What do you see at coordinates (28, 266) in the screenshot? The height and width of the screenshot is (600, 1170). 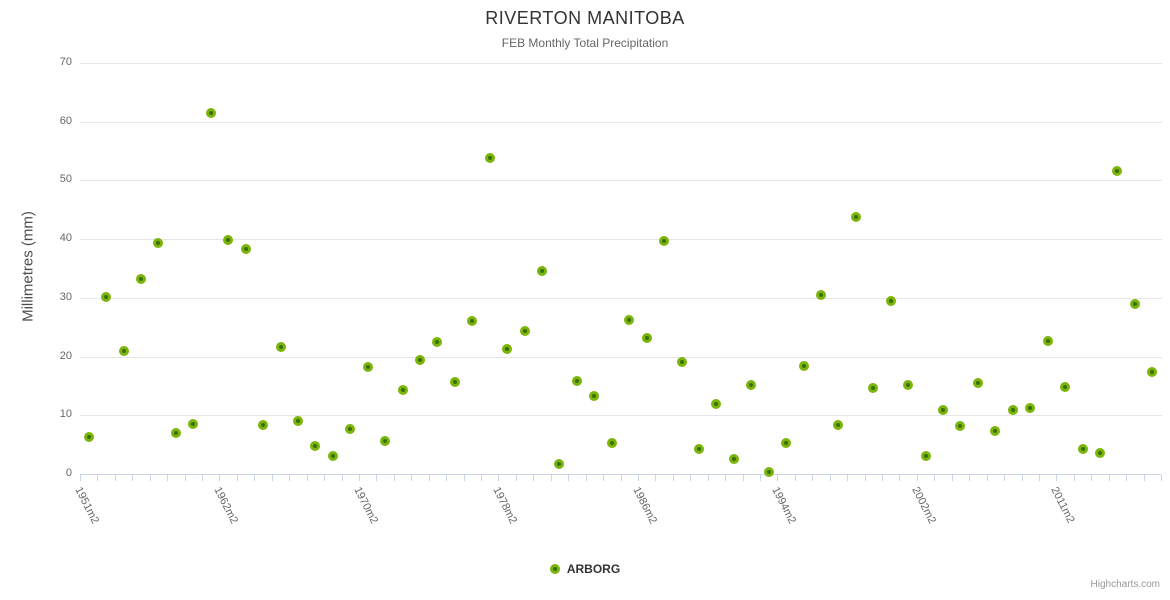 I see `y-axis-title: Millimetres (mm)` at bounding box center [28, 266].